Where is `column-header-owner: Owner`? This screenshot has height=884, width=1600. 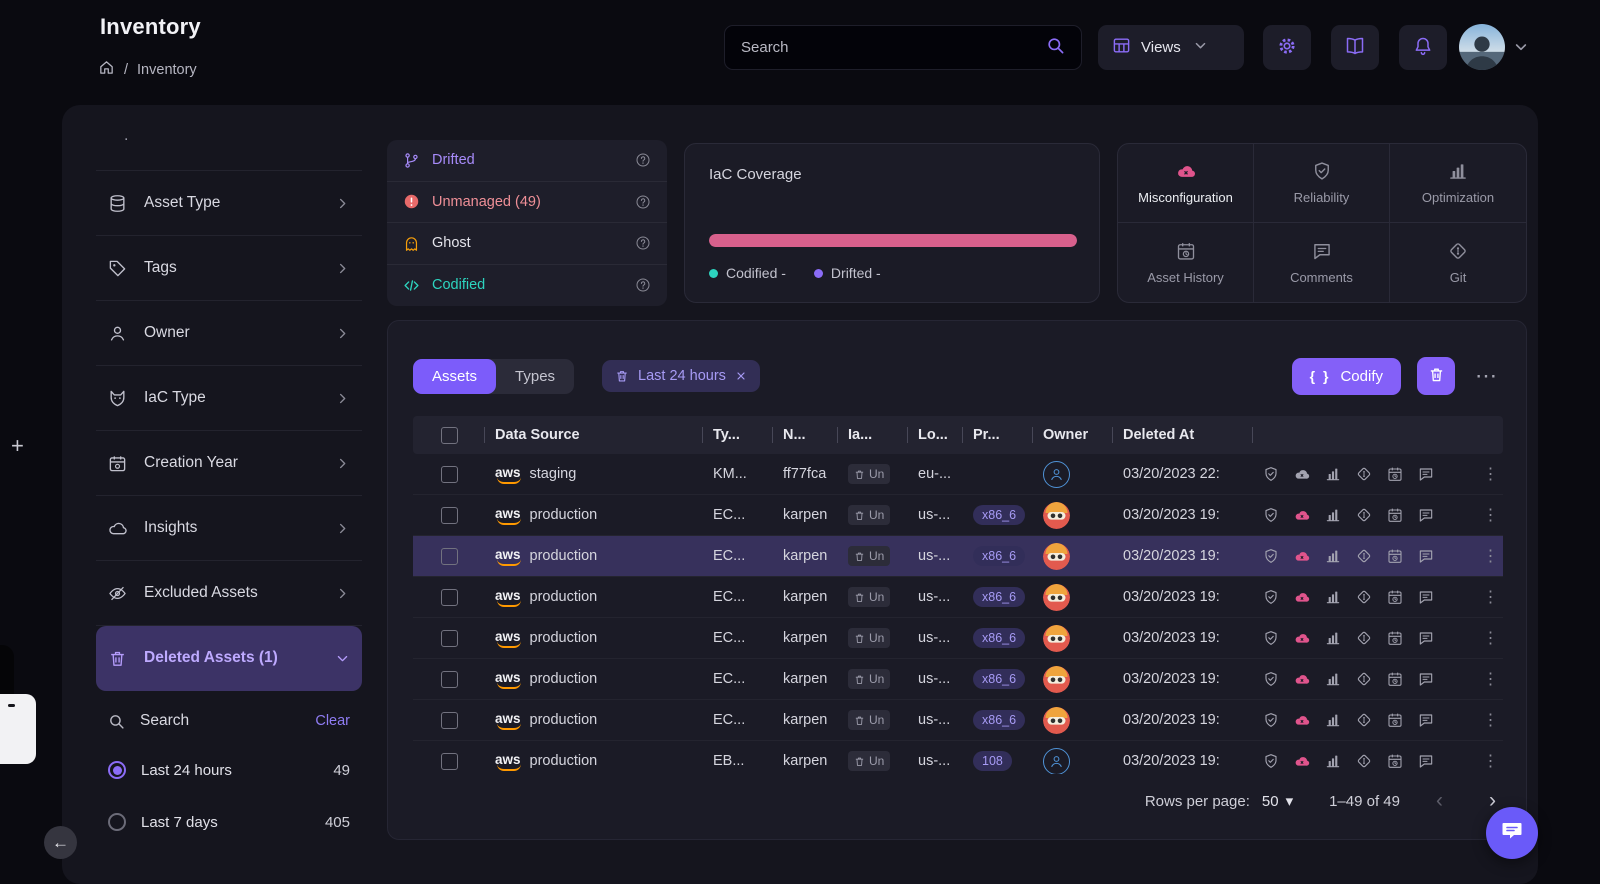 column-header-owner: Owner is located at coordinates (1073, 435).